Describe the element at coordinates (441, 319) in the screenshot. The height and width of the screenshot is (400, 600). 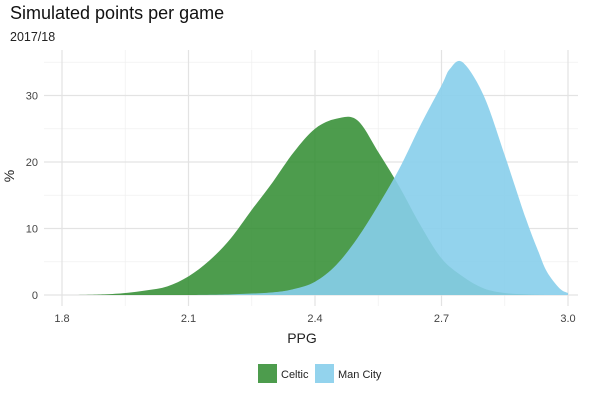
I see `x-tick-label: 2.7` at that location.